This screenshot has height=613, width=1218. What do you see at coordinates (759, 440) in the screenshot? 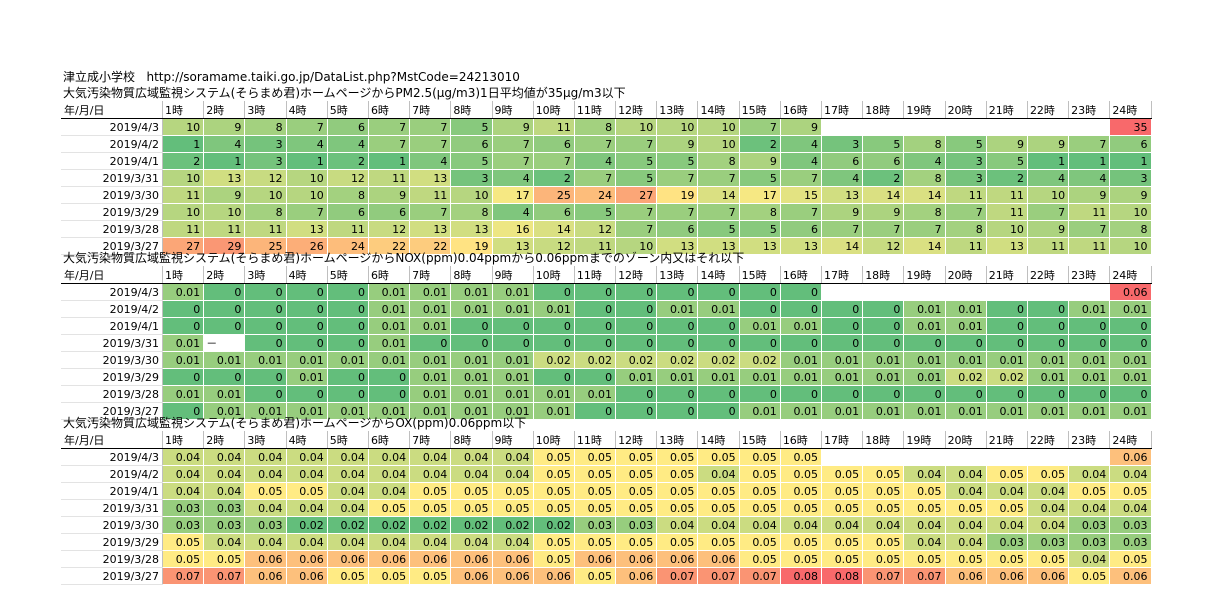
I see `hour-column-header: 15時` at bounding box center [759, 440].